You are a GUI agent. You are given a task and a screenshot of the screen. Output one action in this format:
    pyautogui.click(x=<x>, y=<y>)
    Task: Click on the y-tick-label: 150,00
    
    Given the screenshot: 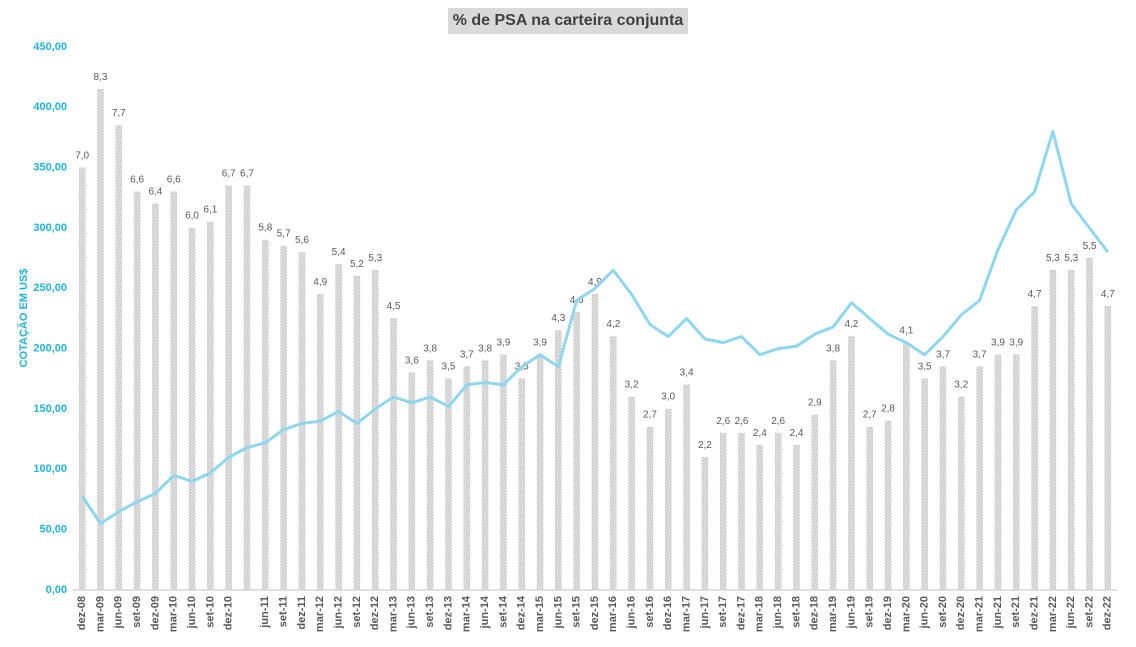 What is the action you would take?
    pyautogui.click(x=50, y=409)
    